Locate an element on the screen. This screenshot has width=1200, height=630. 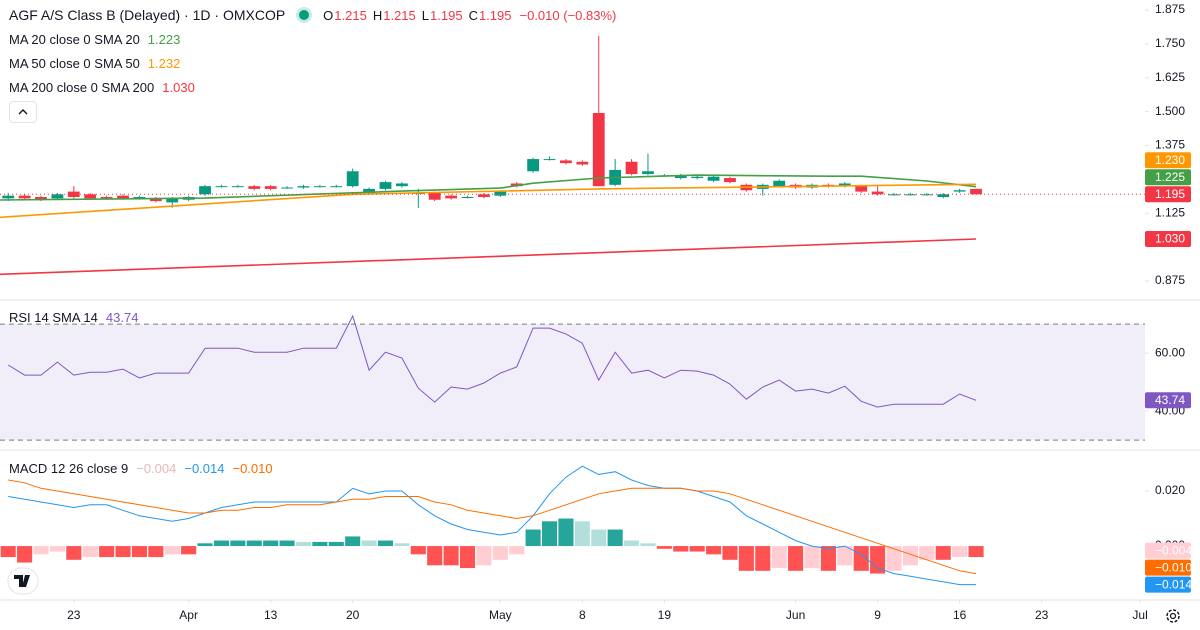
y-tick-label: 1.125 is located at coordinates (1170, 212).